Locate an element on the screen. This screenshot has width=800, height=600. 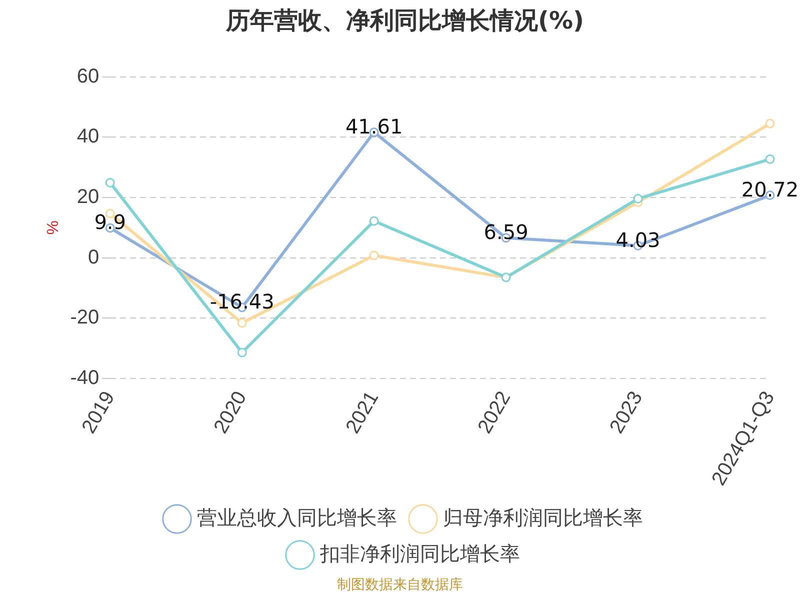
y-tick-label: 60 is located at coordinates (88, 76).